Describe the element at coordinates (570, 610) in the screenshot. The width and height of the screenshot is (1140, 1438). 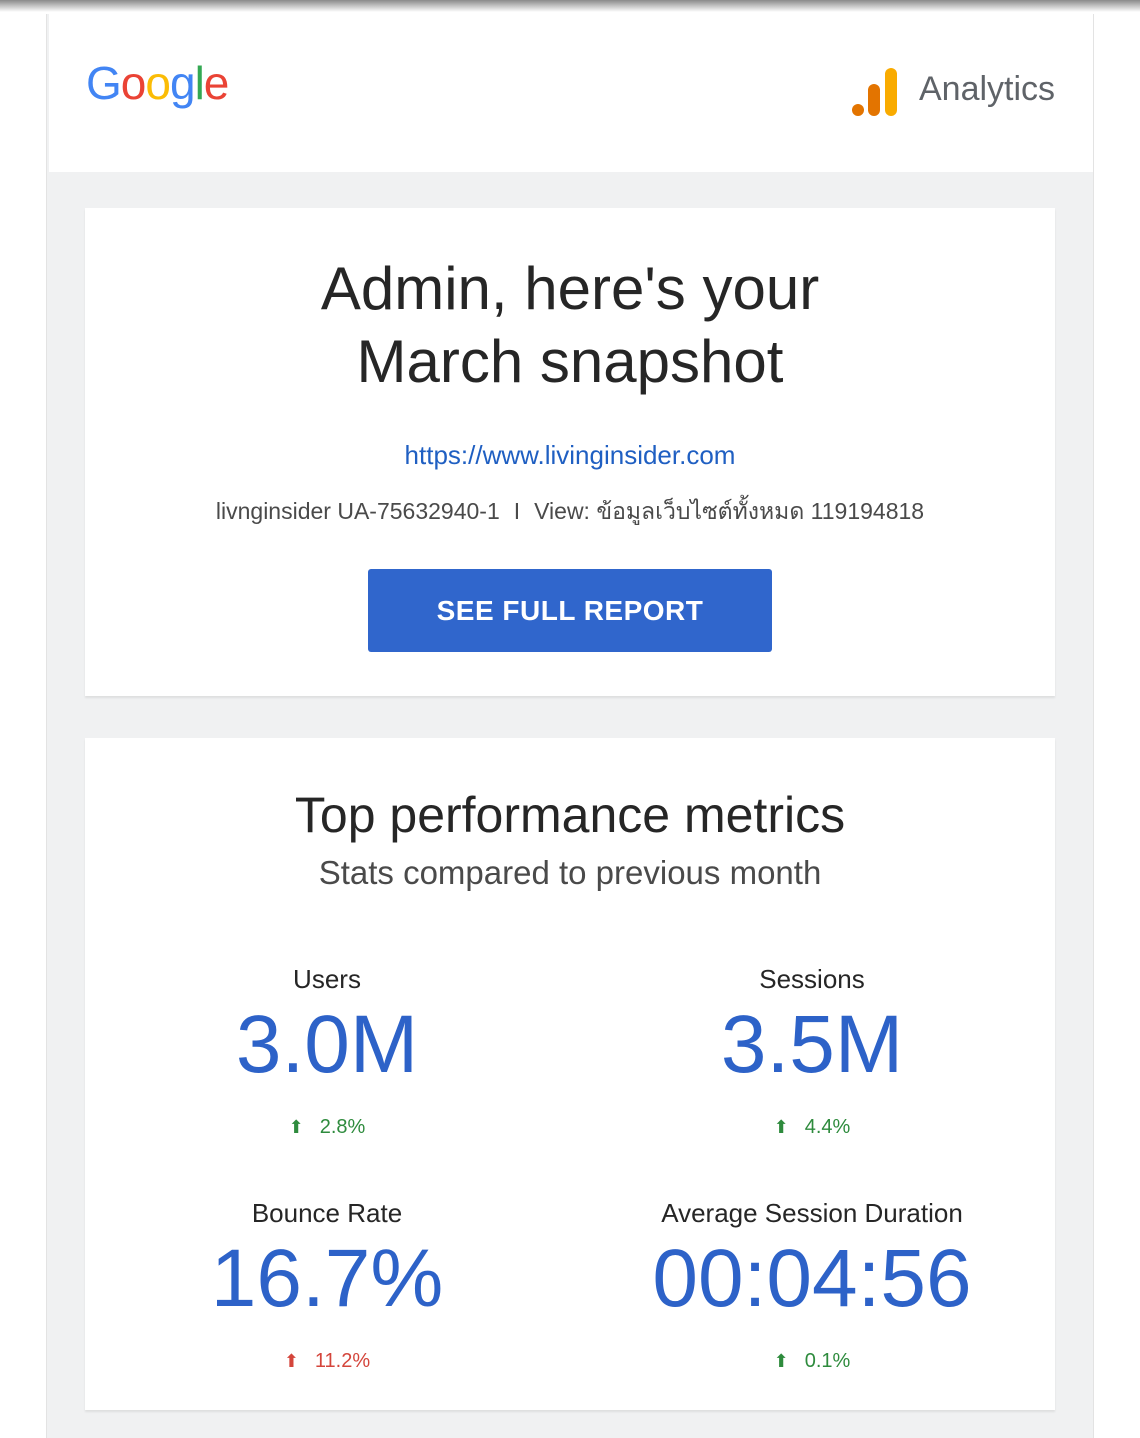
I see `see-full-report-button: SEE FULL REPORT` at that location.